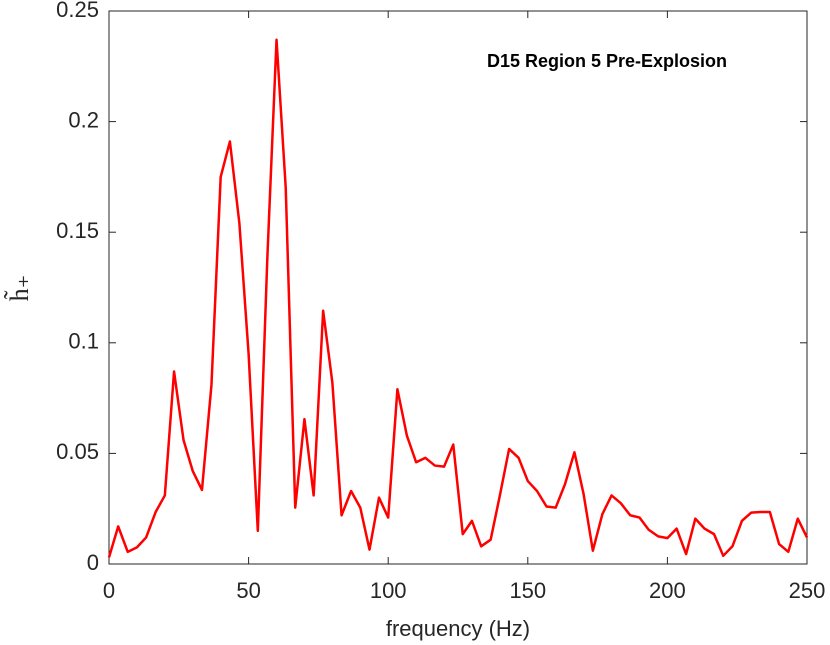 The height and width of the screenshot is (645, 830). What do you see at coordinates (388, 590) in the screenshot?
I see `x-tick-label: 100` at bounding box center [388, 590].